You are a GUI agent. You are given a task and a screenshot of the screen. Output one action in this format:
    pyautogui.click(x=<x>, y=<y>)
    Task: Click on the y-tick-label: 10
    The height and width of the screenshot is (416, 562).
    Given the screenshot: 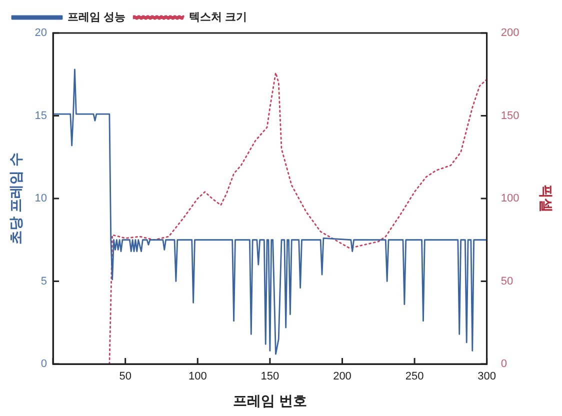 What is the action you would take?
    pyautogui.click(x=41, y=198)
    